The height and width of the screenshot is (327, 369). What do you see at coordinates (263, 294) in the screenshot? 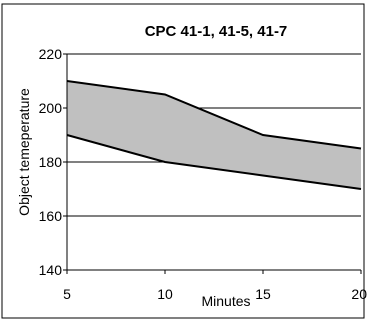
I see `x-tick-label: 15` at bounding box center [263, 294].